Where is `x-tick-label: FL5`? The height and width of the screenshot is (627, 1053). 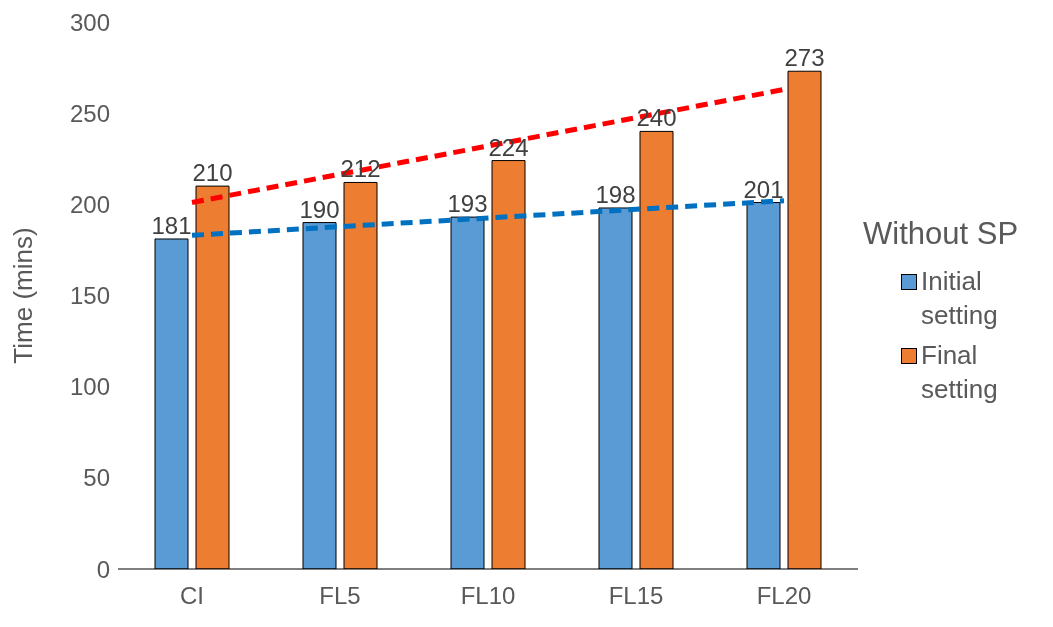
x-tick-label: FL5 is located at coordinates (340, 596).